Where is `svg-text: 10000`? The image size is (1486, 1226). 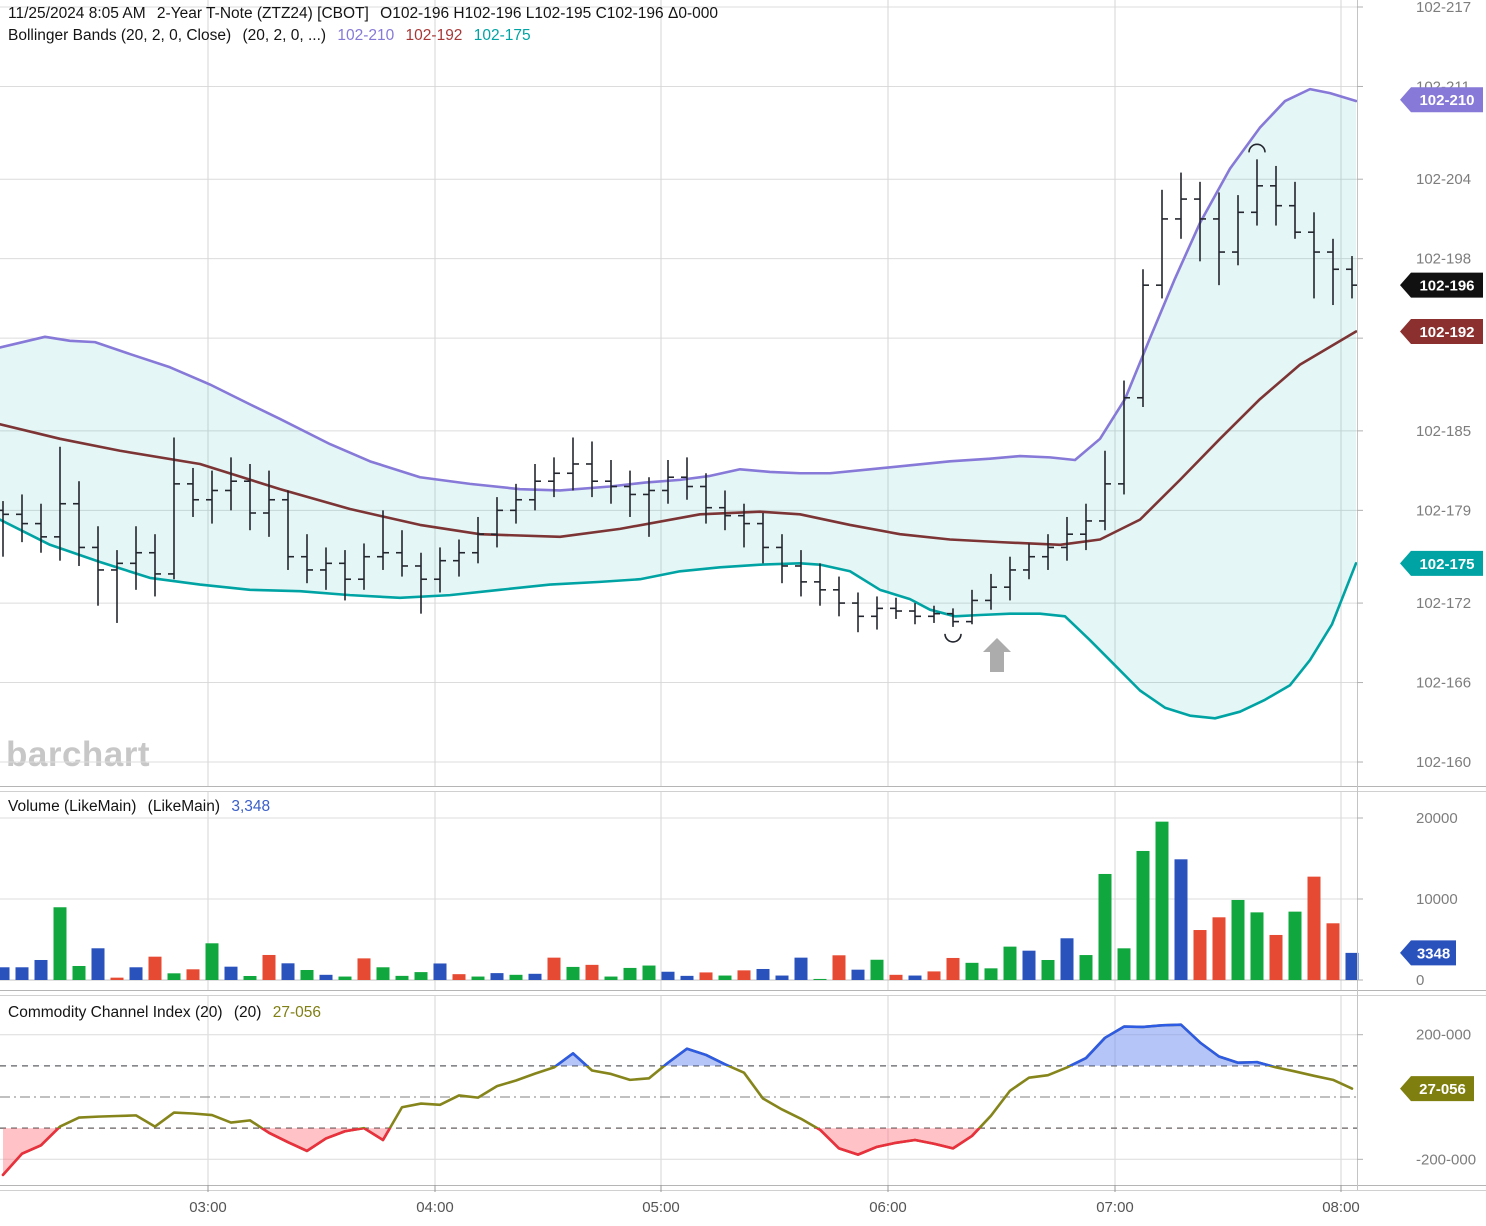
svg-text: 10000 is located at coordinates (1437, 899).